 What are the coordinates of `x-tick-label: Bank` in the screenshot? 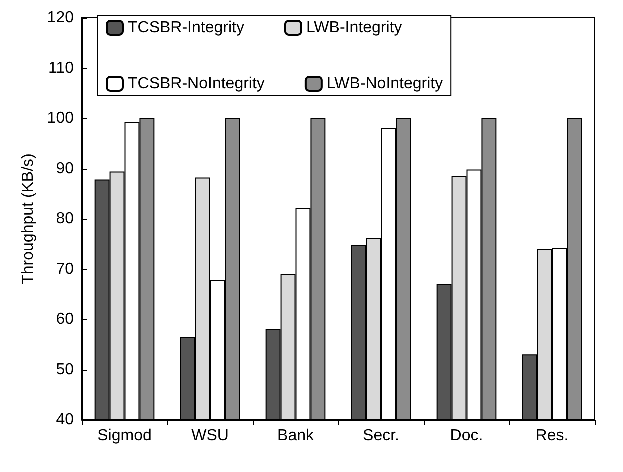 It's located at (296, 436).